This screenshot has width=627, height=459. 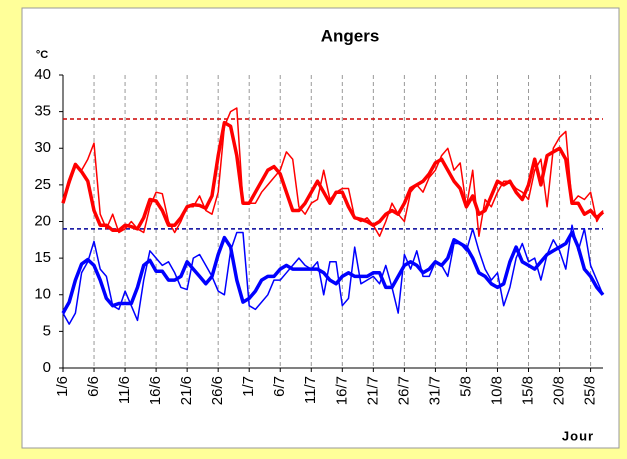 What do you see at coordinates (42, 184) in the screenshot?
I see `y-tick-label: 25` at bounding box center [42, 184].